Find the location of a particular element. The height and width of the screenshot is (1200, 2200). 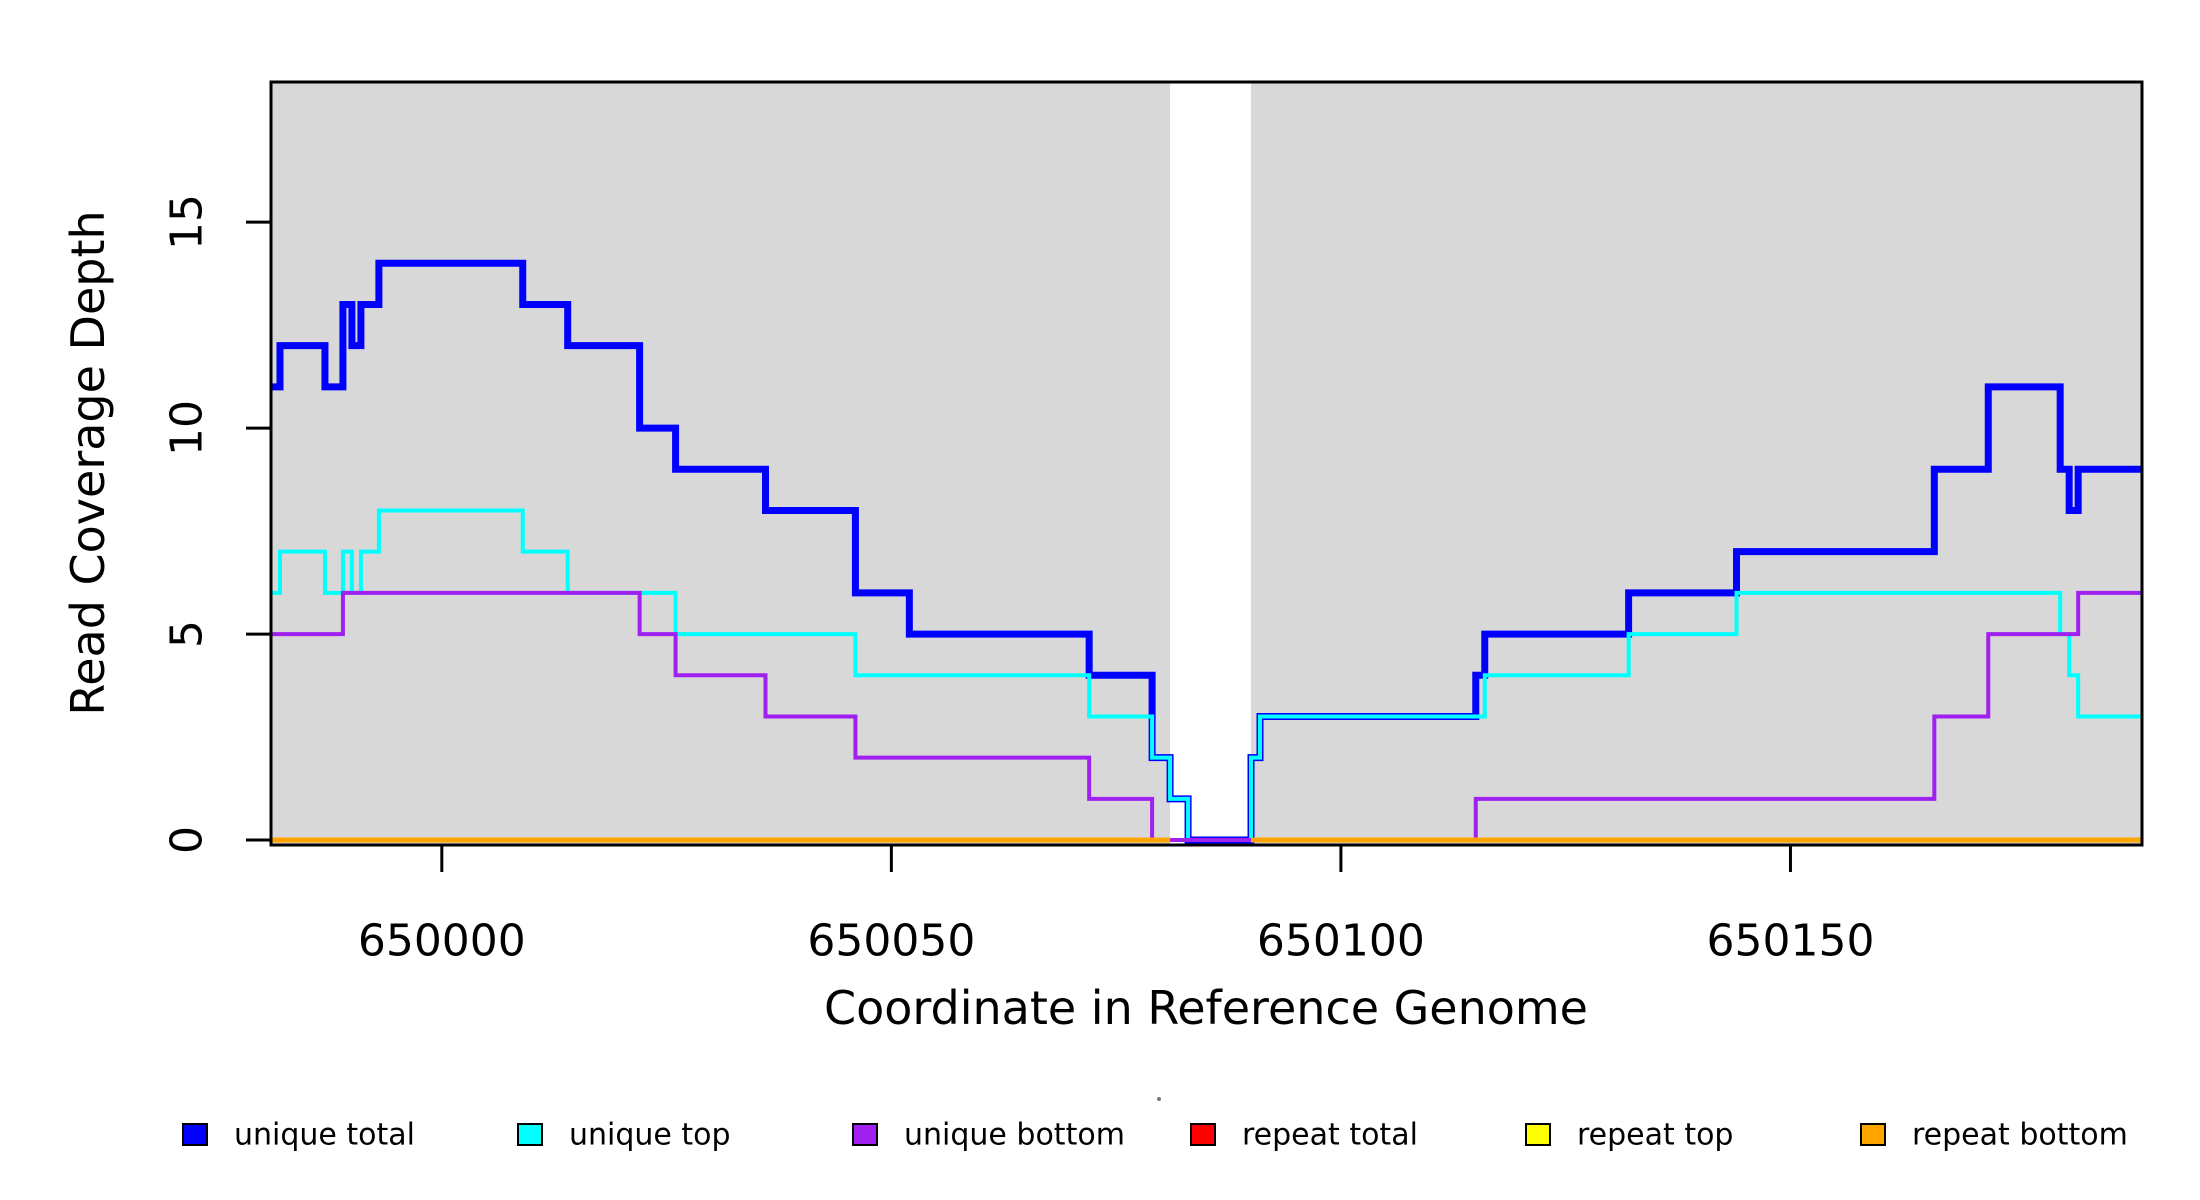

stray-dot is located at coordinates (1159, 1099).